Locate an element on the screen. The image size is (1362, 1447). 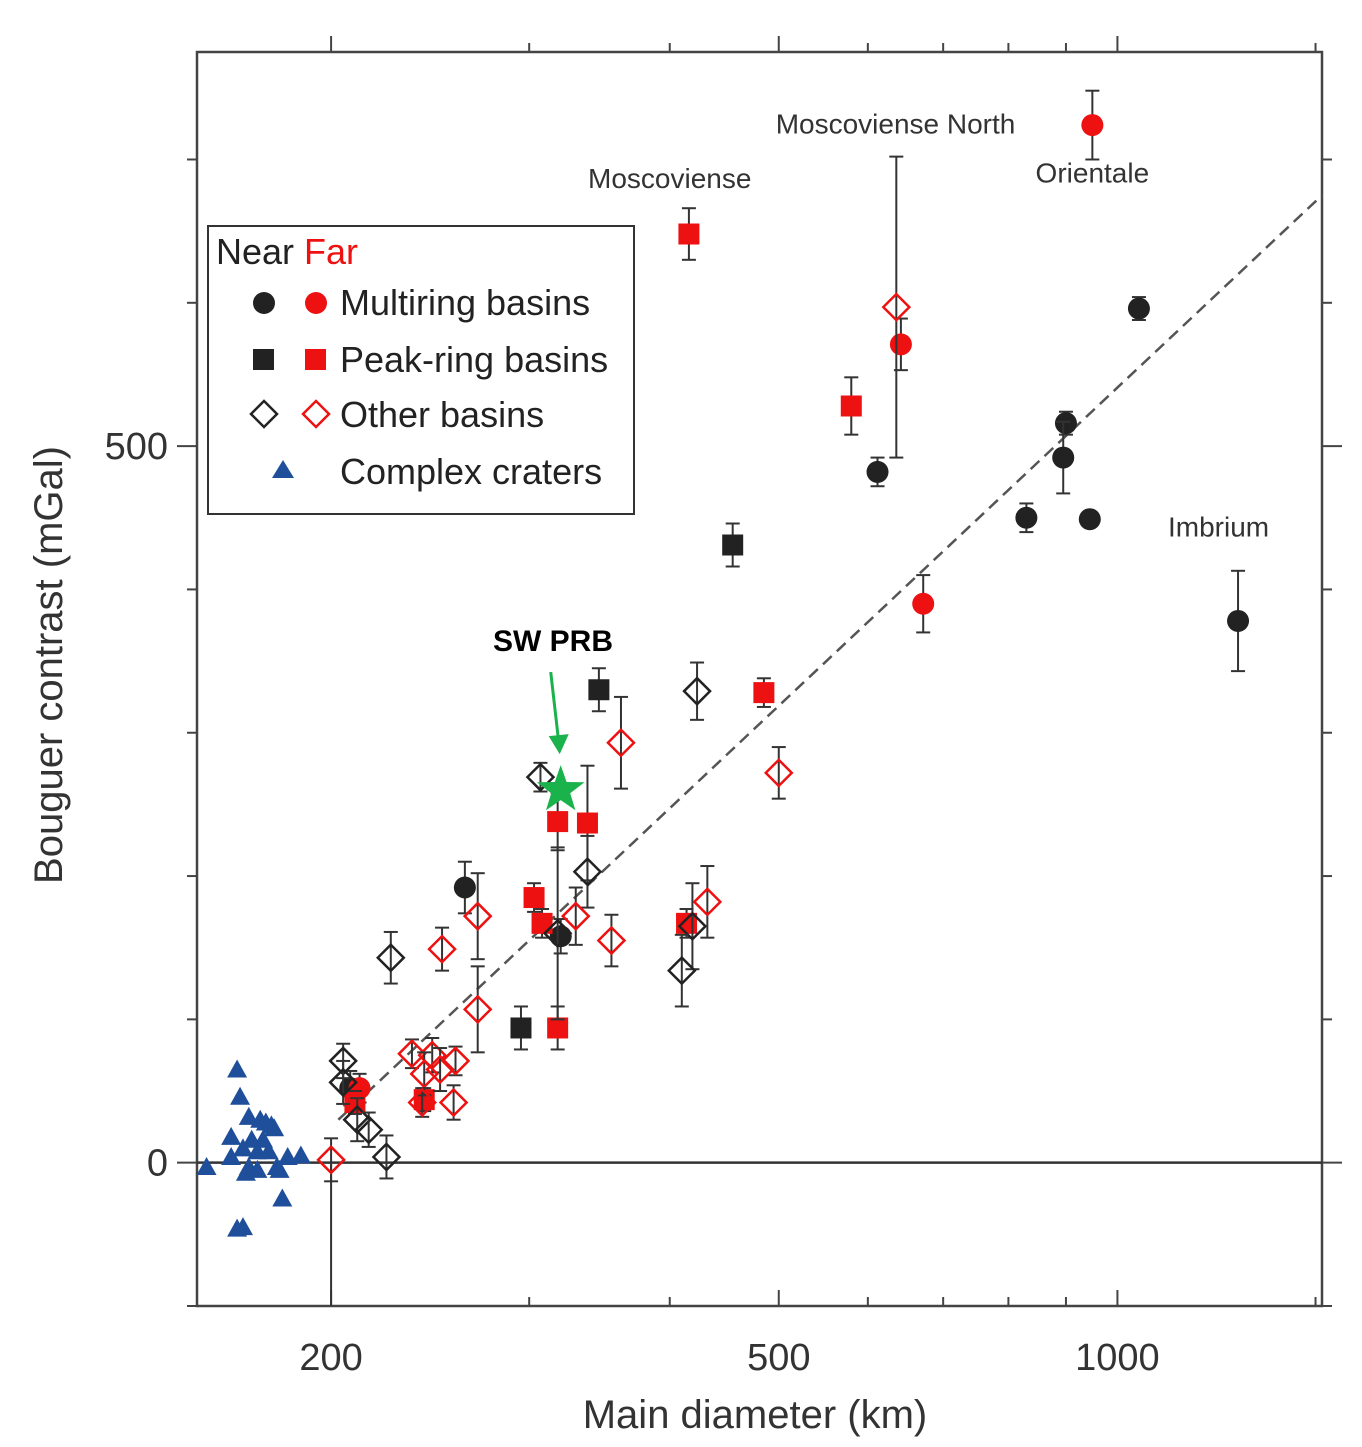
legend-crater-marker is located at coordinates (283, 469).